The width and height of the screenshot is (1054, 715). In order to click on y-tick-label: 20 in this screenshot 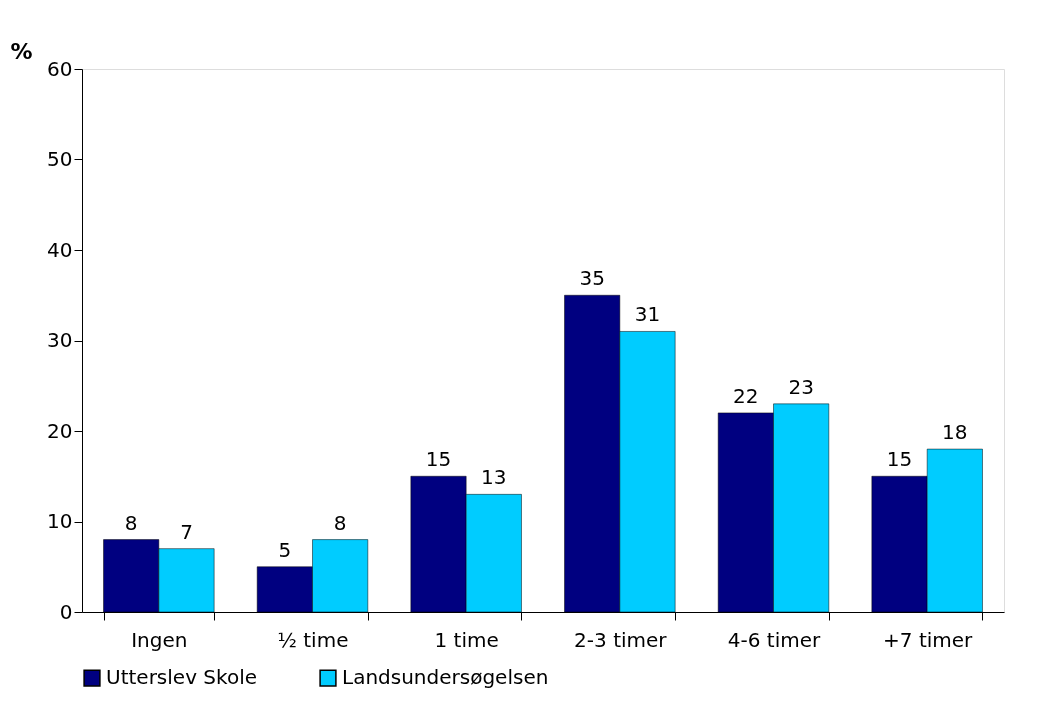, I will do `click(60, 430)`.